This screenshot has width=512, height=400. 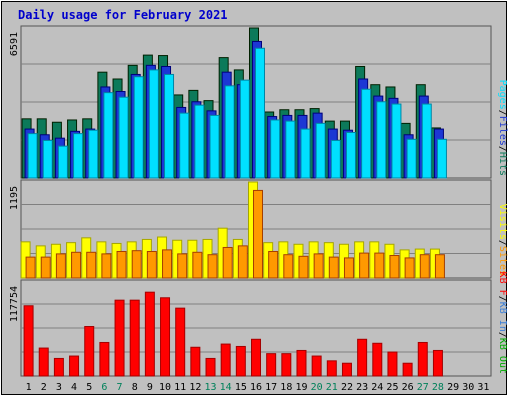 I want to click on x-tick-label-17: 17, so click(x=271, y=387).